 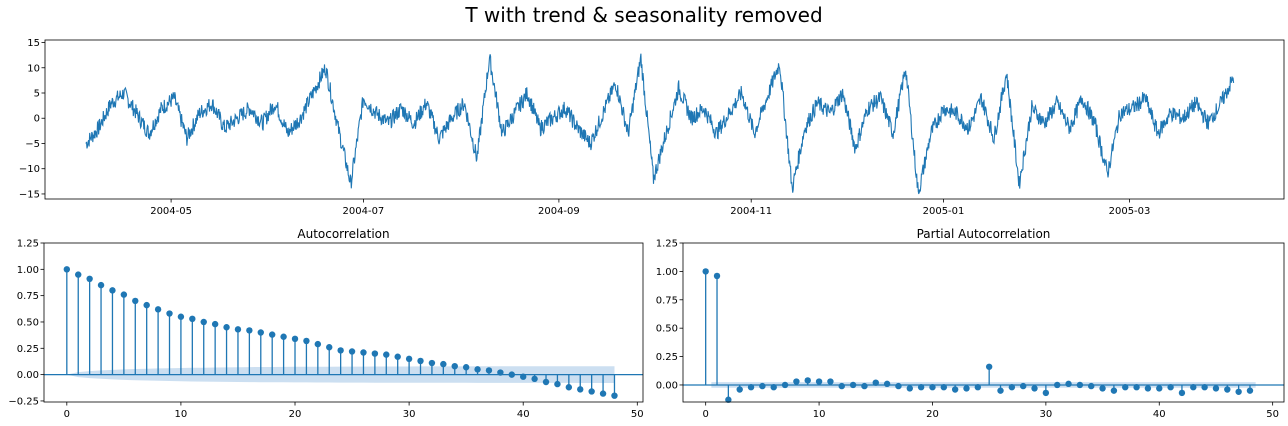 I want to click on y-tick-label: 0.75, so click(x=667, y=300).